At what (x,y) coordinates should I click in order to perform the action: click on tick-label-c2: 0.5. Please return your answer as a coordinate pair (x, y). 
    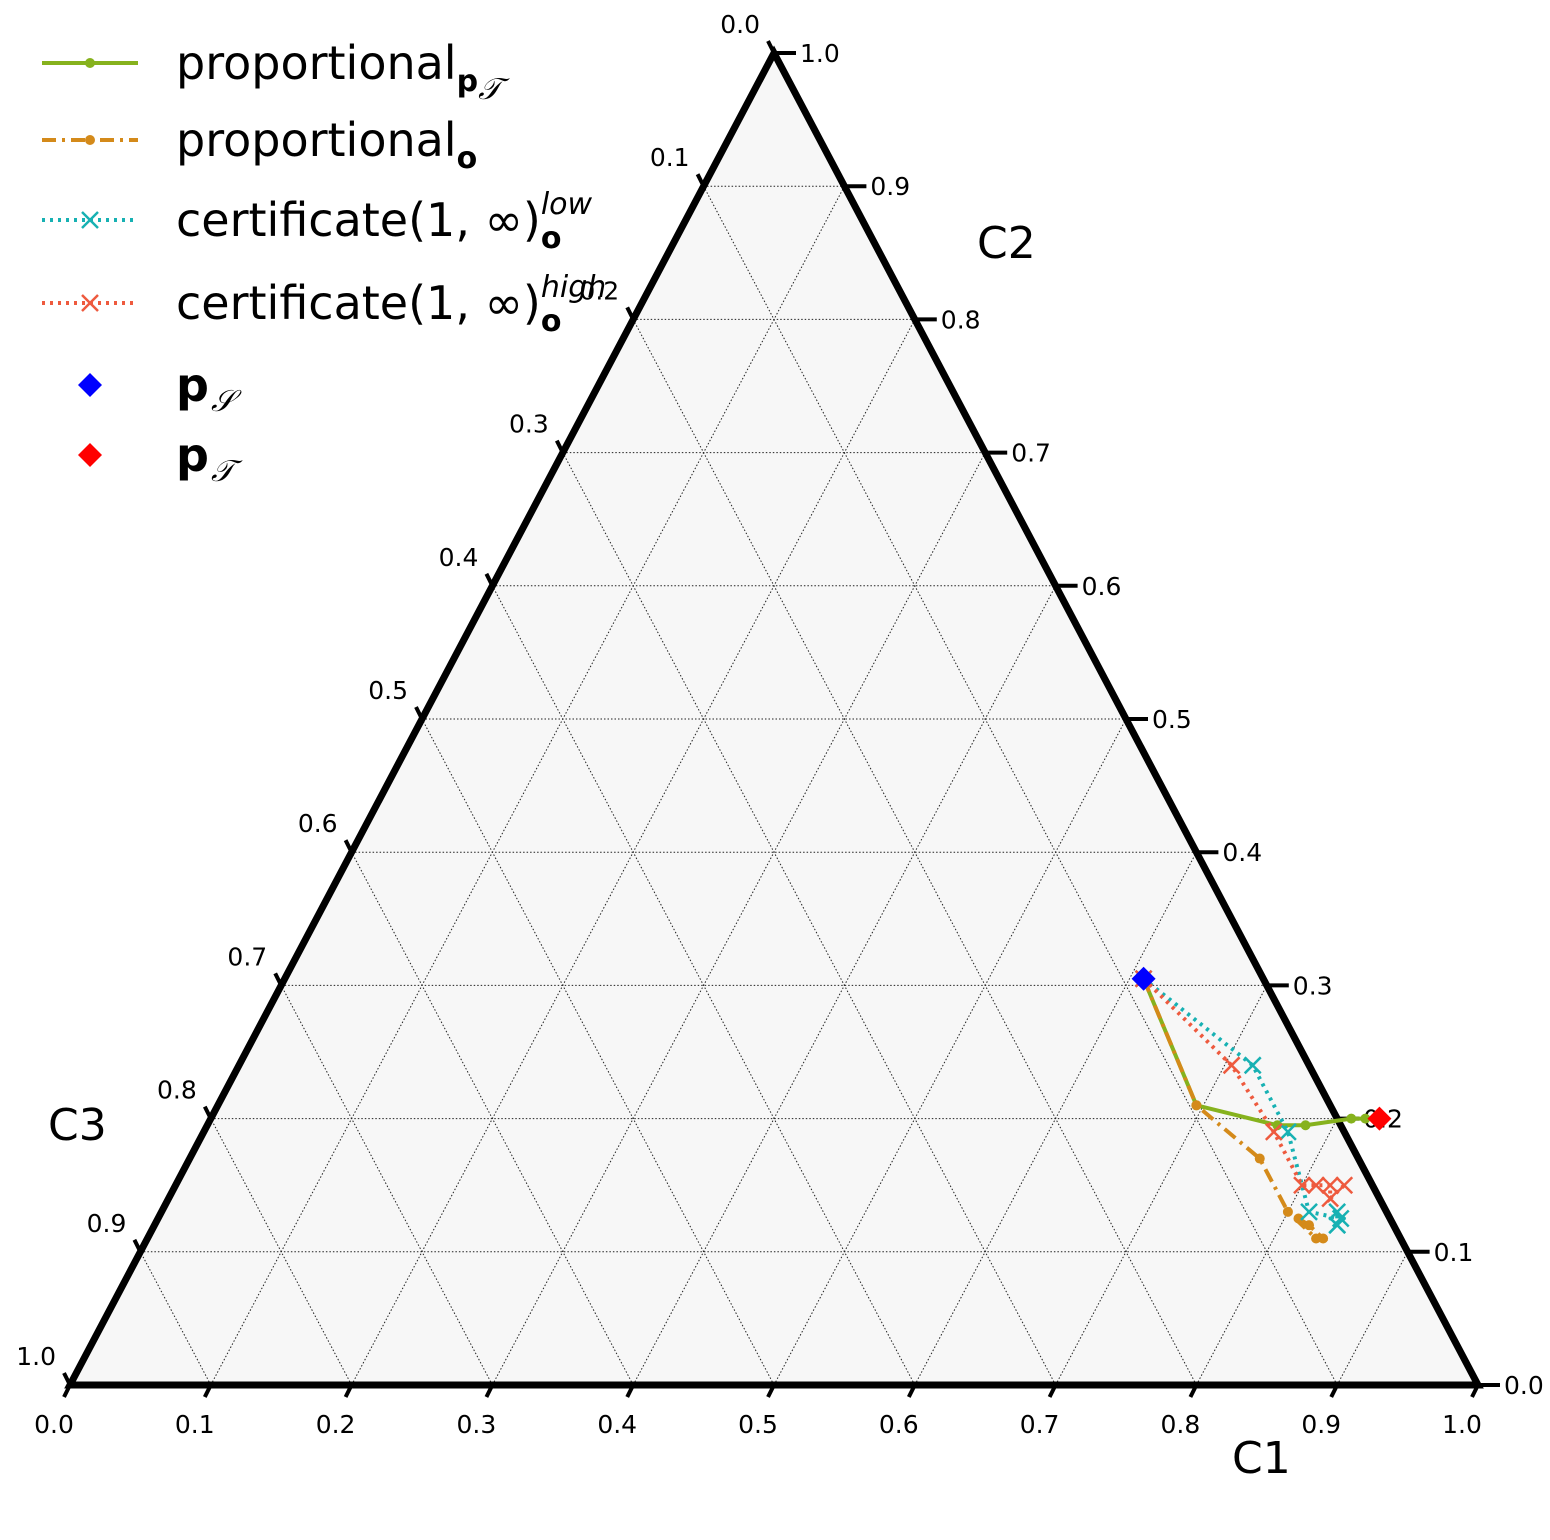
    Looking at the image, I should click on (1172, 719).